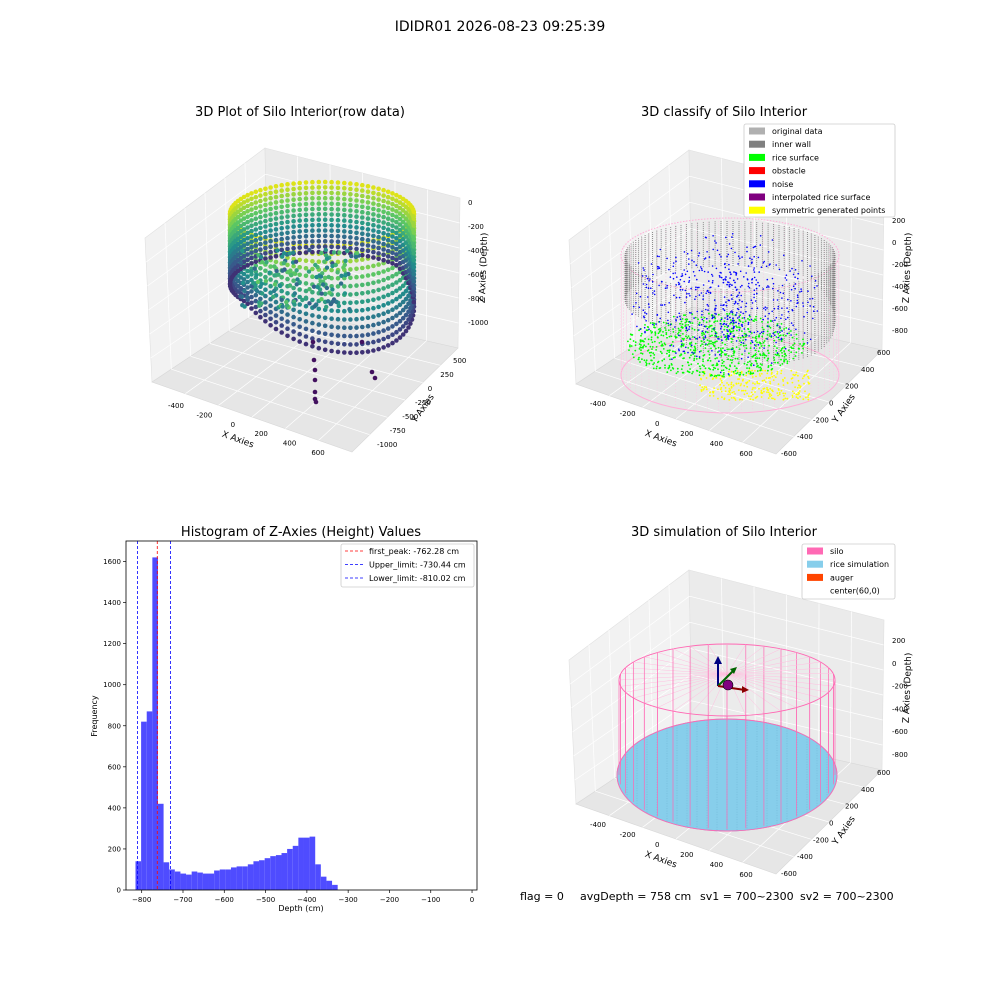 This screenshot has width=1000, height=1000. I want to click on silo-roof-line, so click(780, 680).